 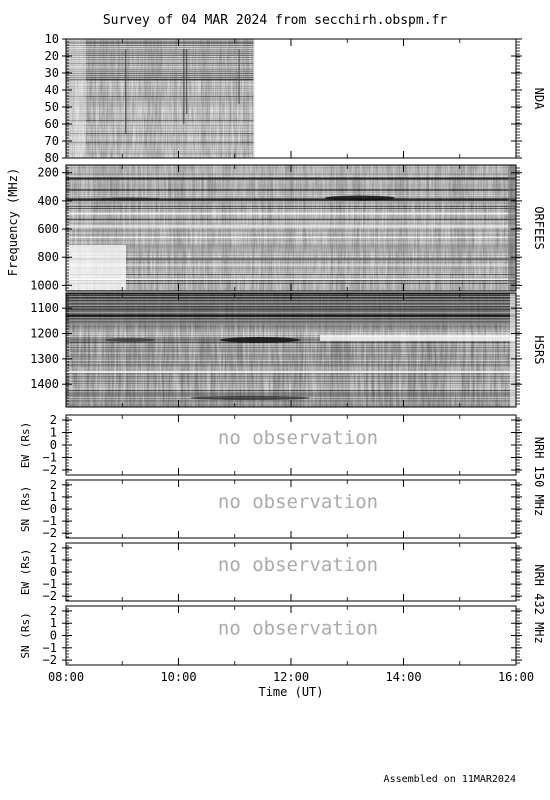 I want to click on nrh-axis-label-3: EW (Rs), so click(x=25, y=572).